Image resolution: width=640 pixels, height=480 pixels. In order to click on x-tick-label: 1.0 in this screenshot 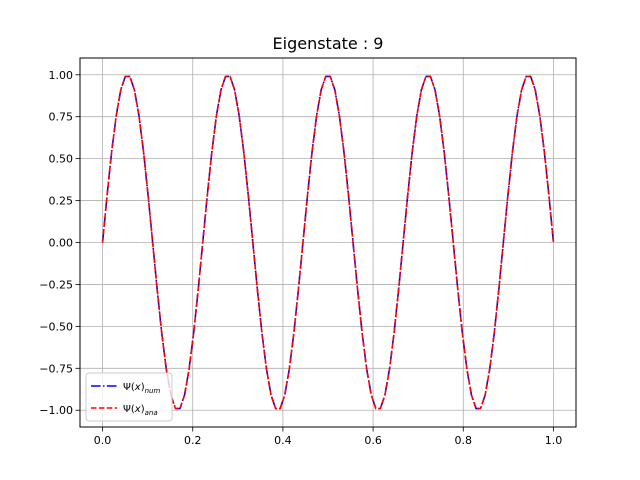, I will do `click(554, 440)`.